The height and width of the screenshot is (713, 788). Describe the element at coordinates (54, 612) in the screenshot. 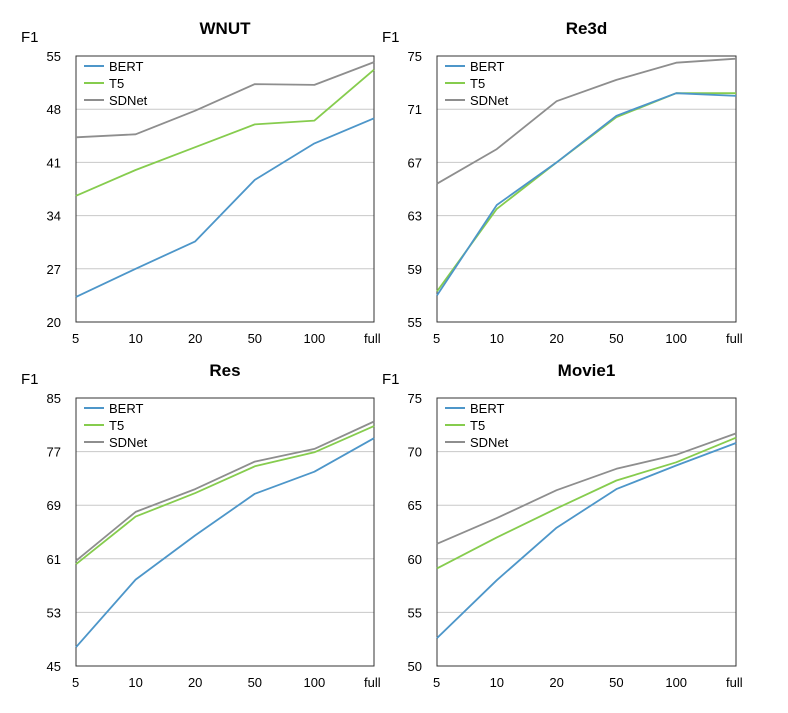

I see `y-tick-label: 53` at that location.